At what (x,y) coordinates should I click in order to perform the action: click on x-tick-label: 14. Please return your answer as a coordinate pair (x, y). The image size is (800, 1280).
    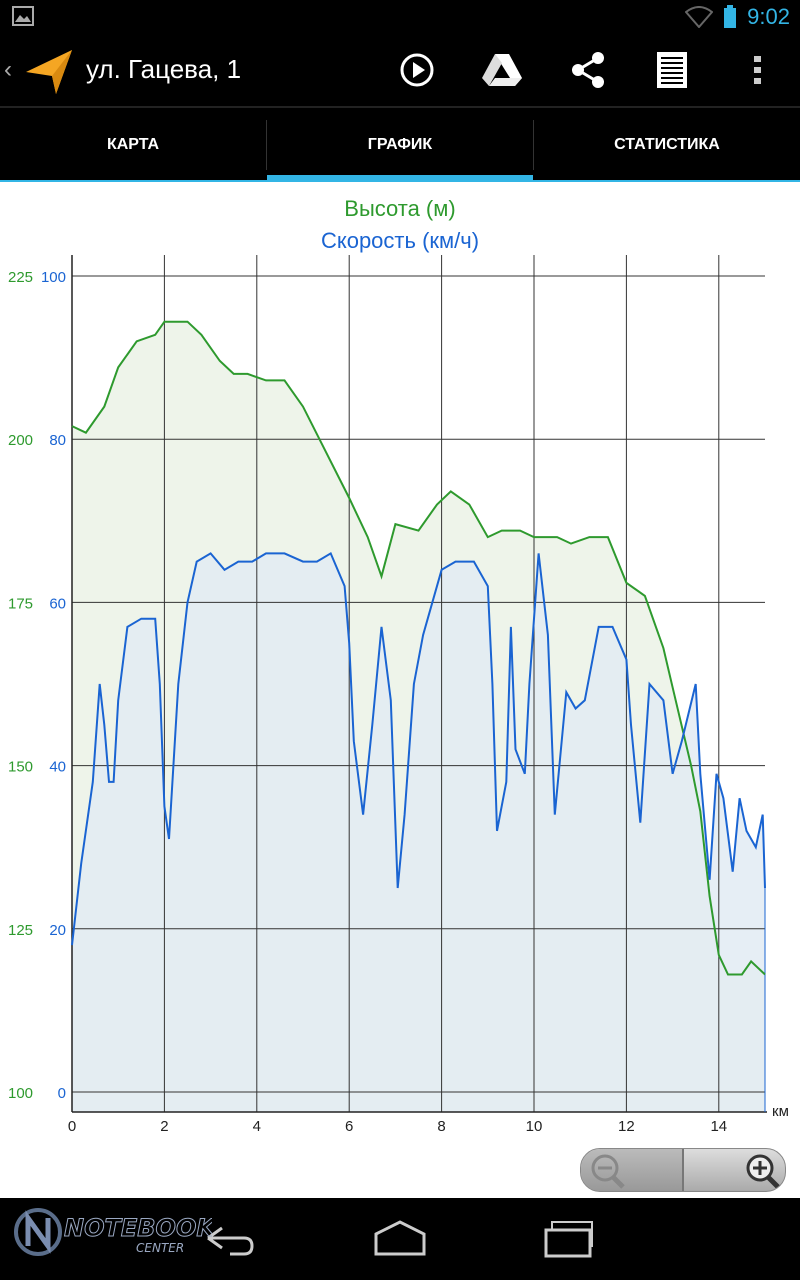
    Looking at the image, I should click on (718, 1126).